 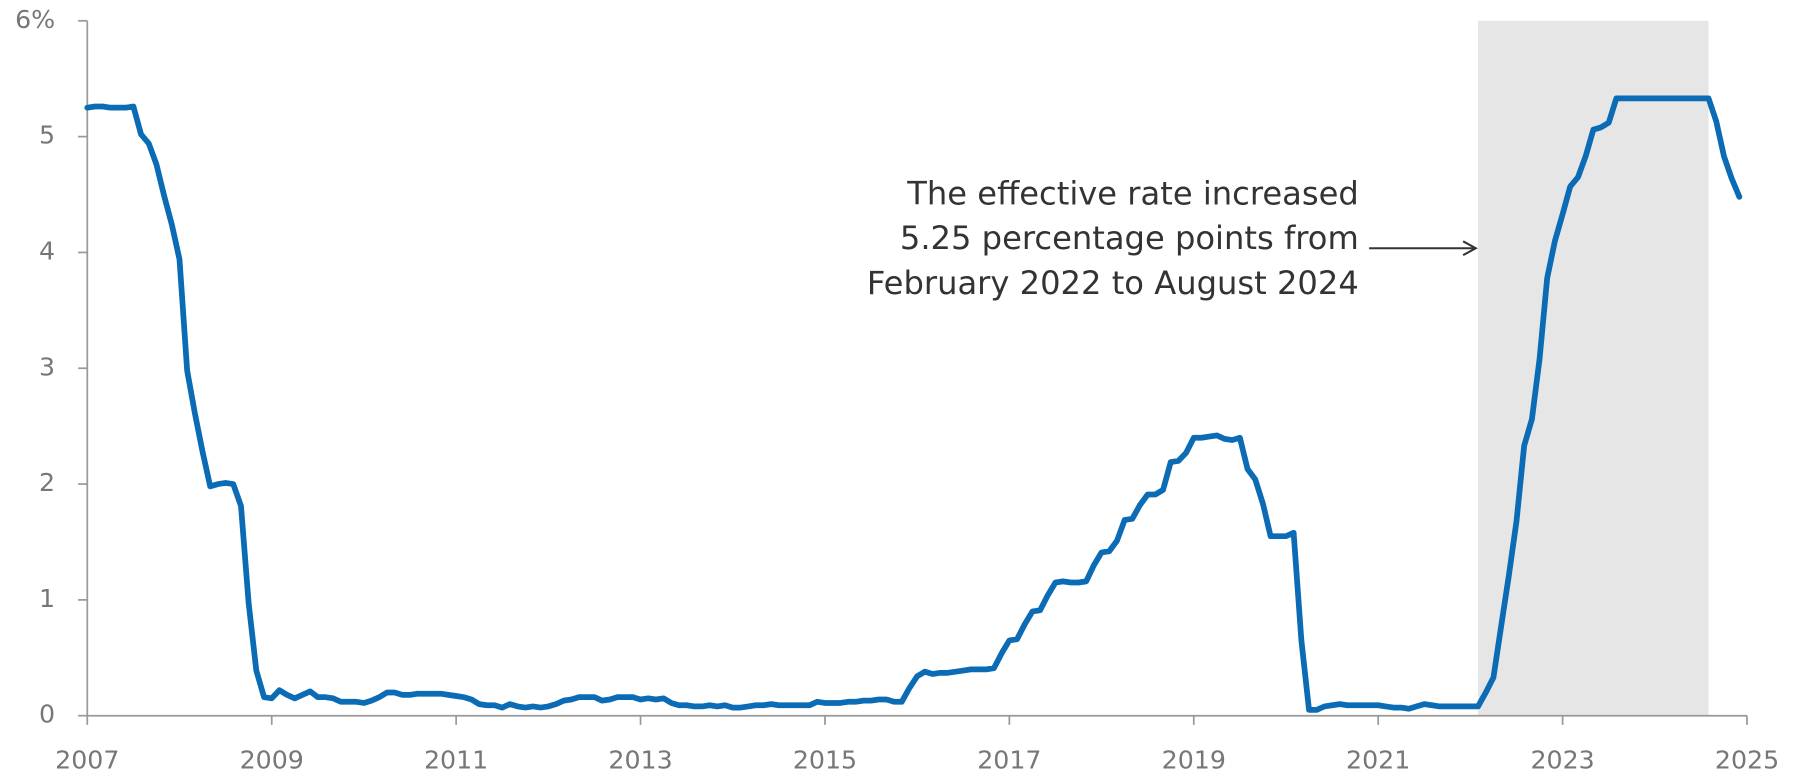 I want to click on shade-layer, so click(x=1593, y=368).